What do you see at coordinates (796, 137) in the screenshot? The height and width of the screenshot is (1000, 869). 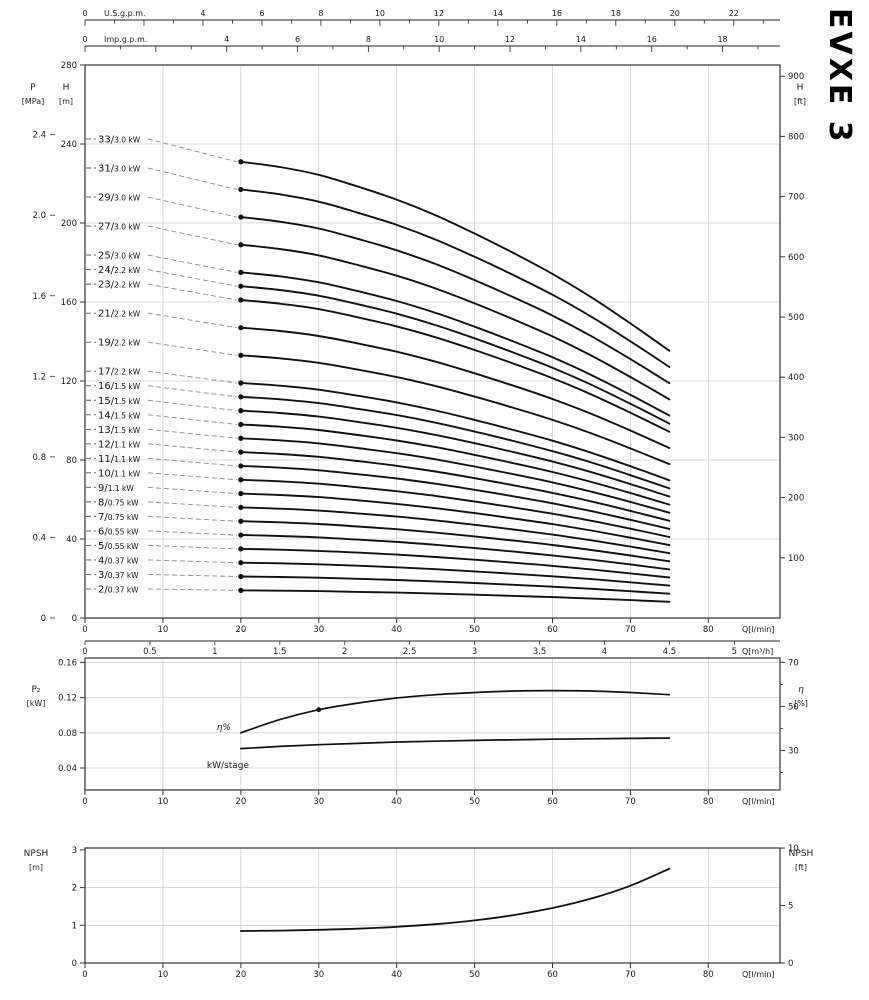 I see `head-ft-tick-label: 800` at bounding box center [796, 137].